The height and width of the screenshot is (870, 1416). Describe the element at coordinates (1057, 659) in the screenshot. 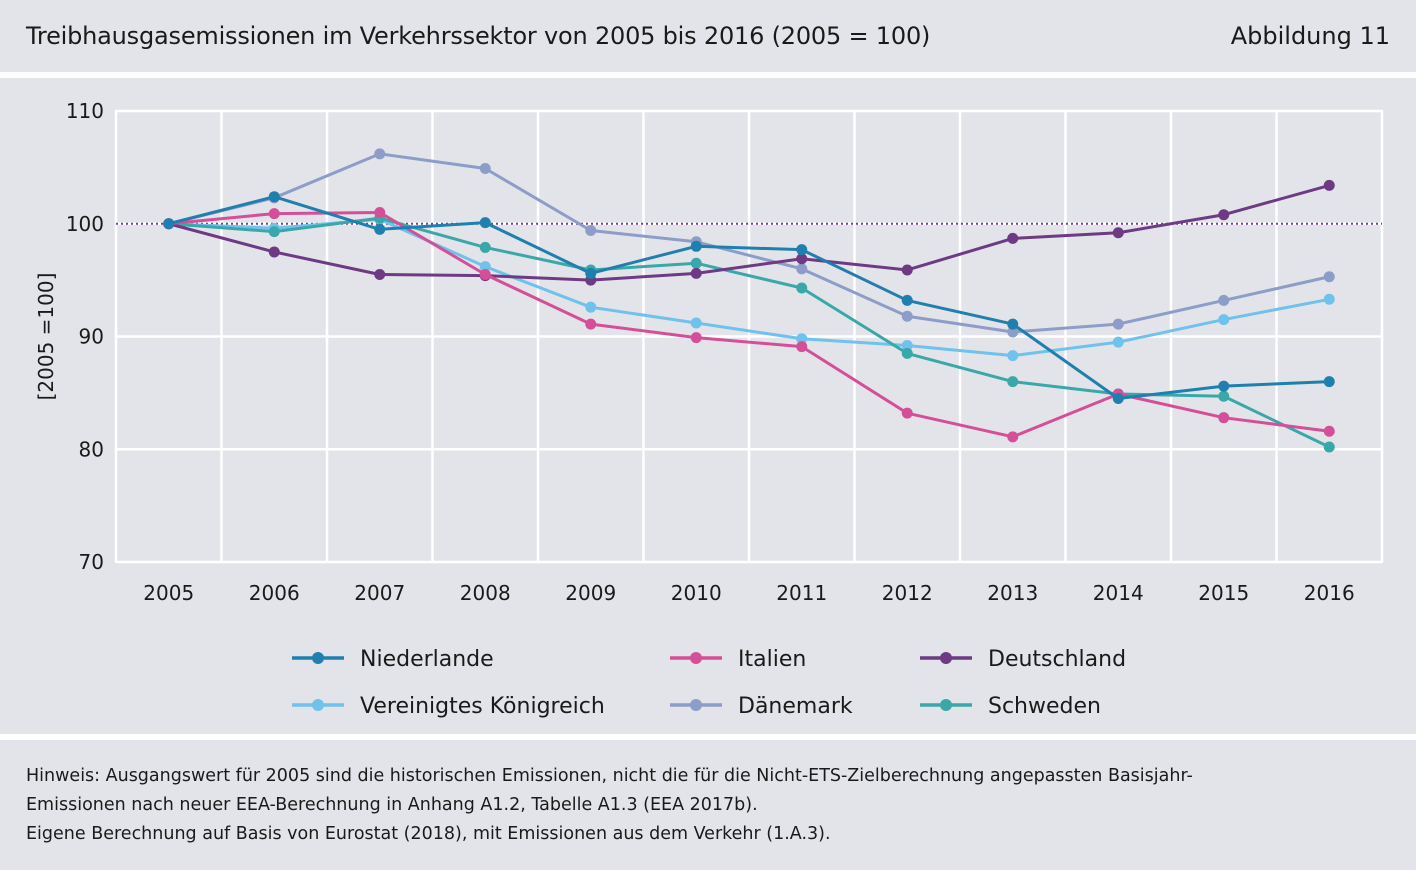

I see `legend-label: Deutschland` at that location.